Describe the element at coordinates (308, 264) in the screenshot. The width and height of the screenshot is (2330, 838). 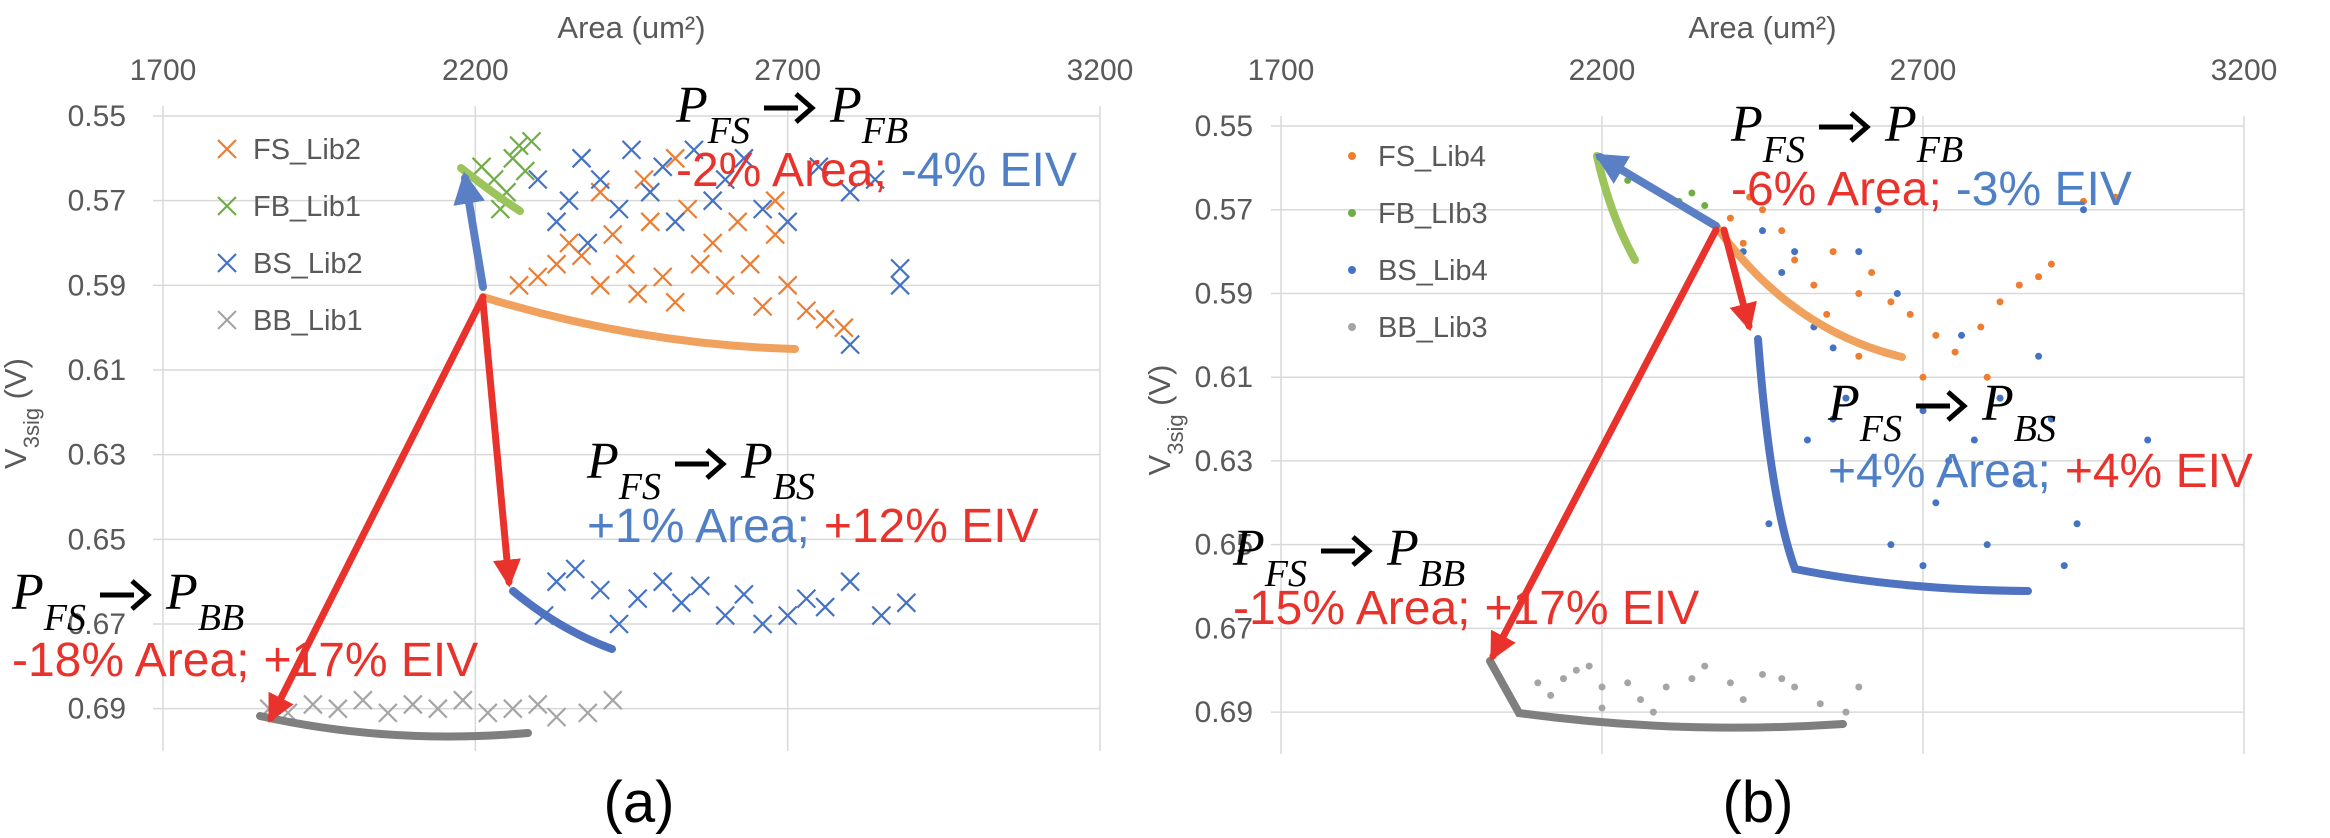
I see `legend-label: BS_Lib2` at that location.